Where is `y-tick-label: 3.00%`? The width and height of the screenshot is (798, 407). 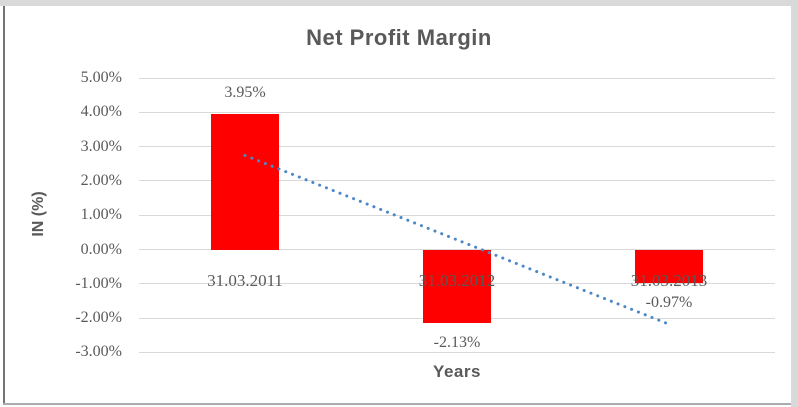 y-tick-label: 3.00% is located at coordinates (101, 146).